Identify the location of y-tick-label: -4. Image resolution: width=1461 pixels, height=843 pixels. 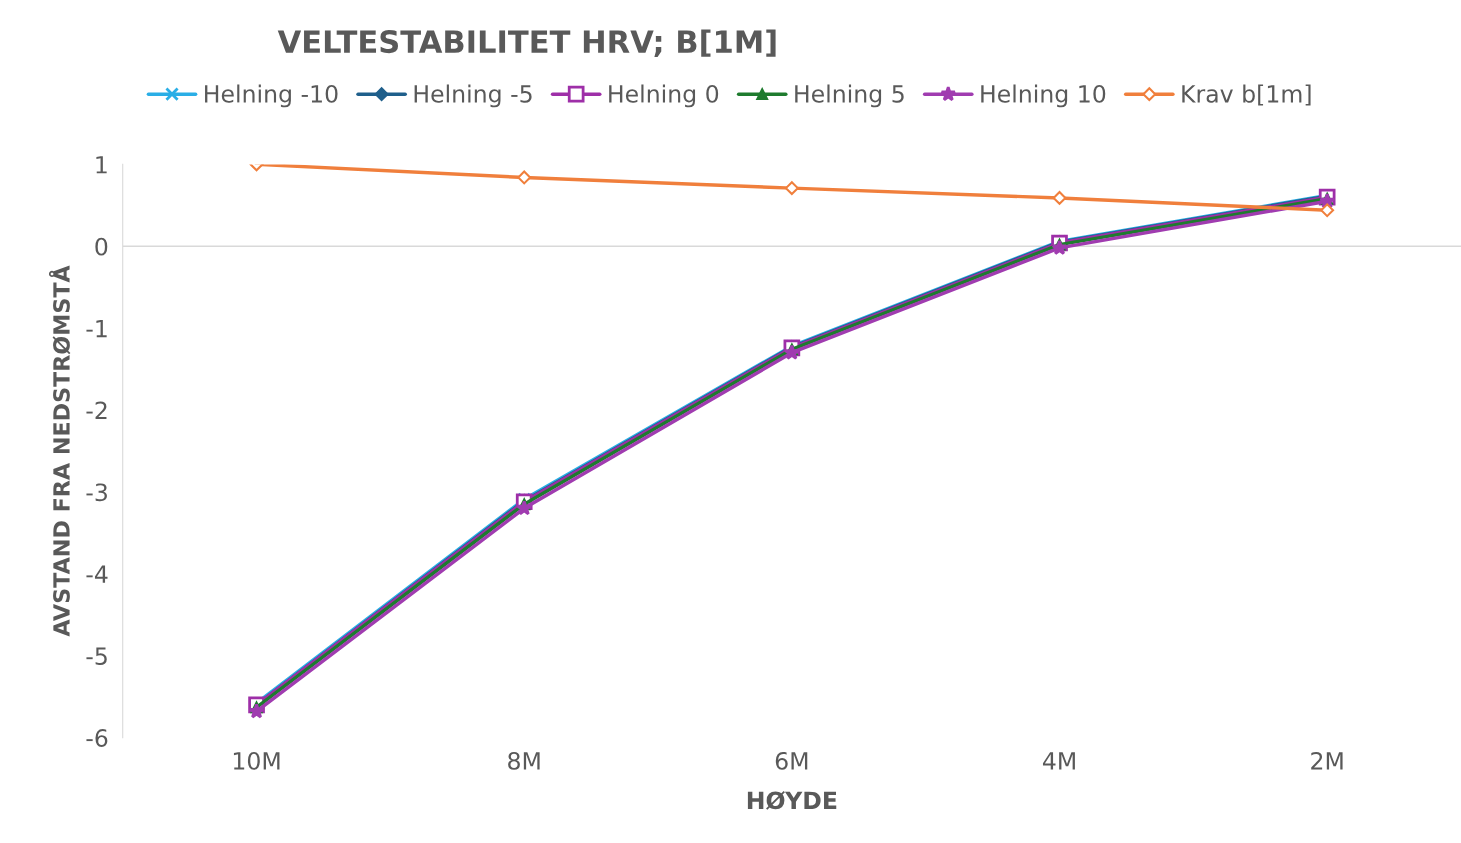
(97, 574).